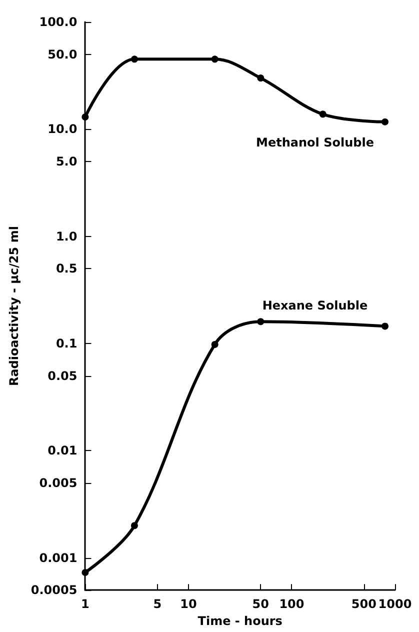 Image resolution: width=419 pixels, height=632 pixels. Describe the element at coordinates (67, 269) in the screenshot. I see `y-tick-label: 0.5` at that location.